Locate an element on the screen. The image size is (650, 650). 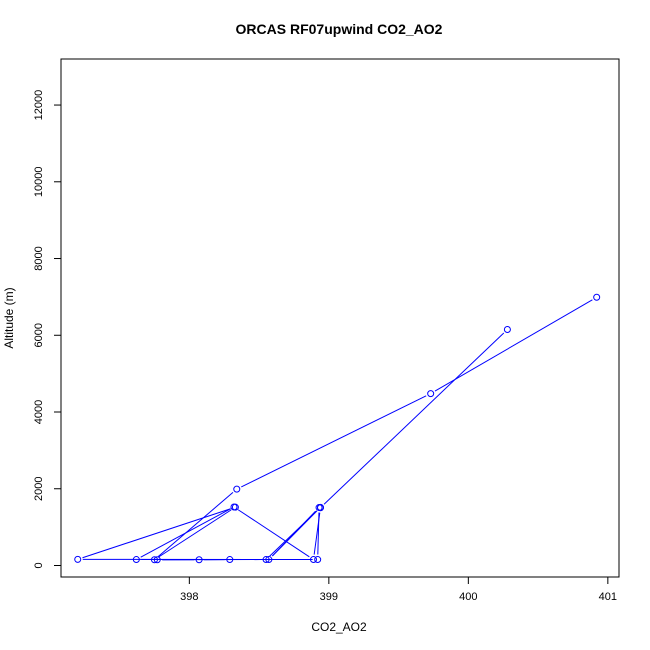
x-tick-label: 401 is located at coordinates (608, 597).